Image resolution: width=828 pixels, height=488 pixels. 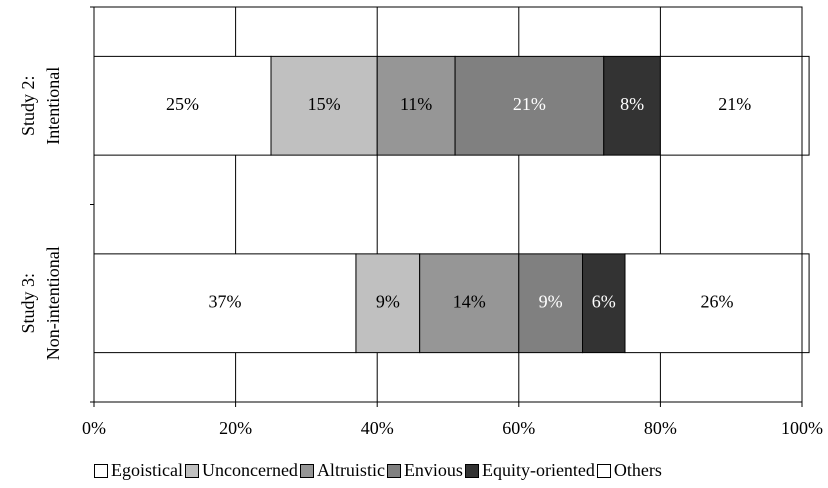 I want to click on legend-label: Unconcerned, so click(x=249, y=470).